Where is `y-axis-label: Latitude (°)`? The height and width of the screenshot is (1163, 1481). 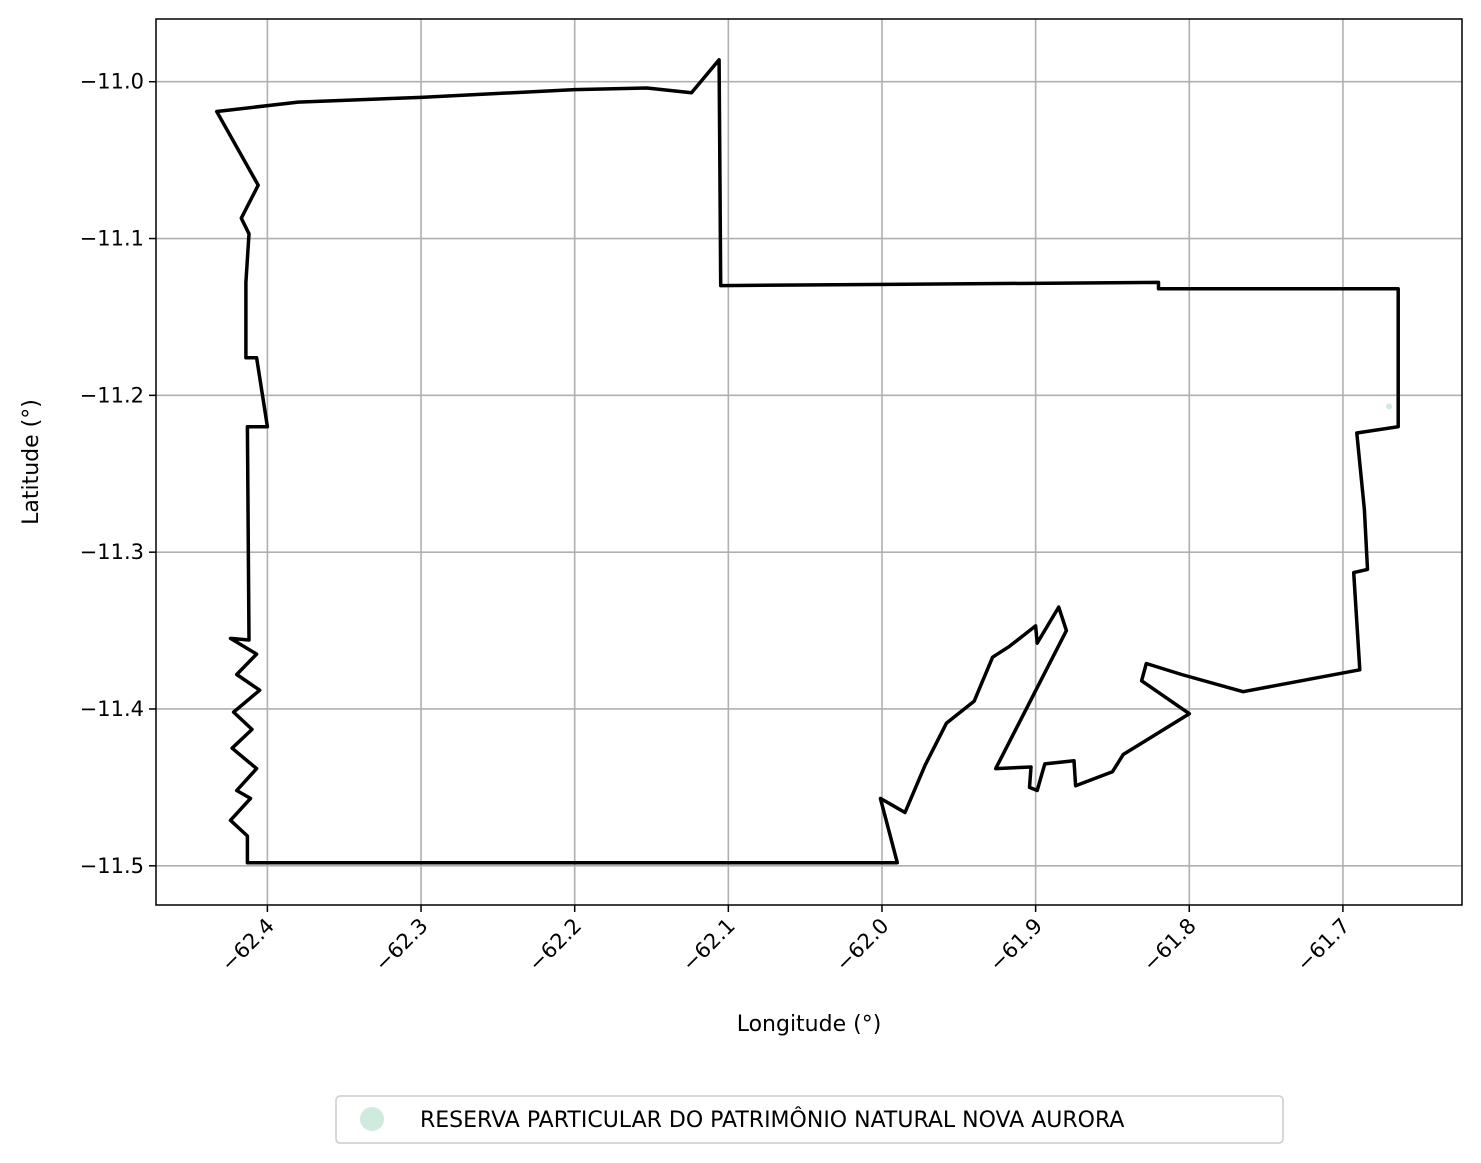 y-axis-label: Latitude (°) is located at coordinates (31, 462).